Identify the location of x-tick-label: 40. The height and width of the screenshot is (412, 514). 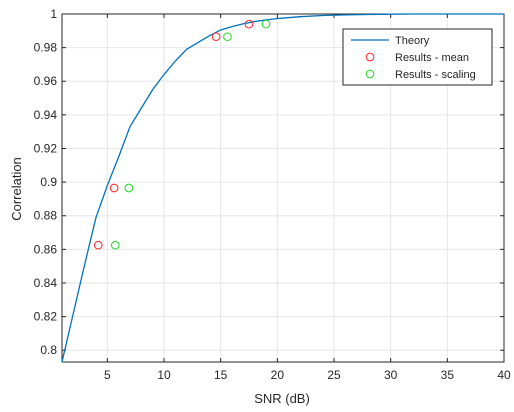
(504, 375).